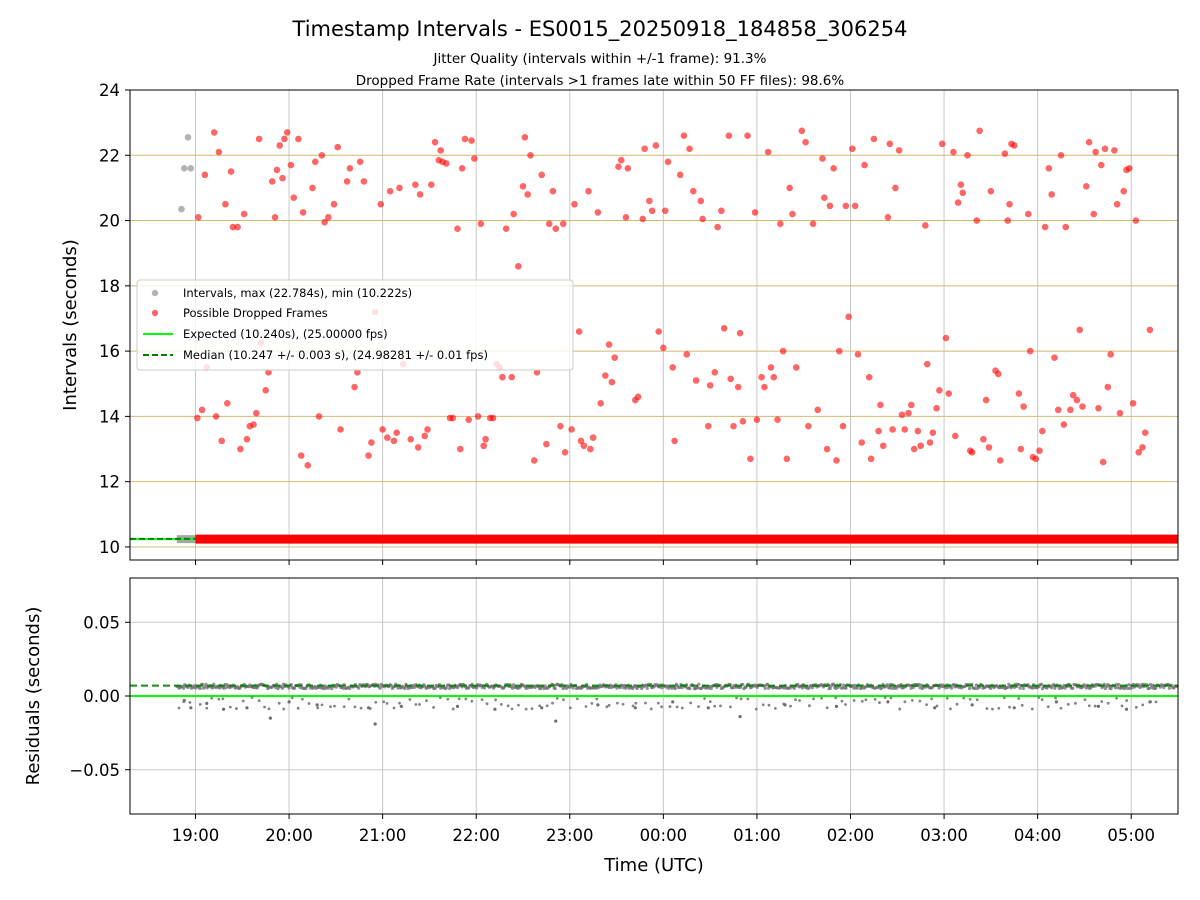 The width and height of the screenshot is (1200, 900). What do you see at coordinates (94, 770) in the screenshot?
I see `residuals-y-tick-label: −0.05` at bounding box center [94, 770].